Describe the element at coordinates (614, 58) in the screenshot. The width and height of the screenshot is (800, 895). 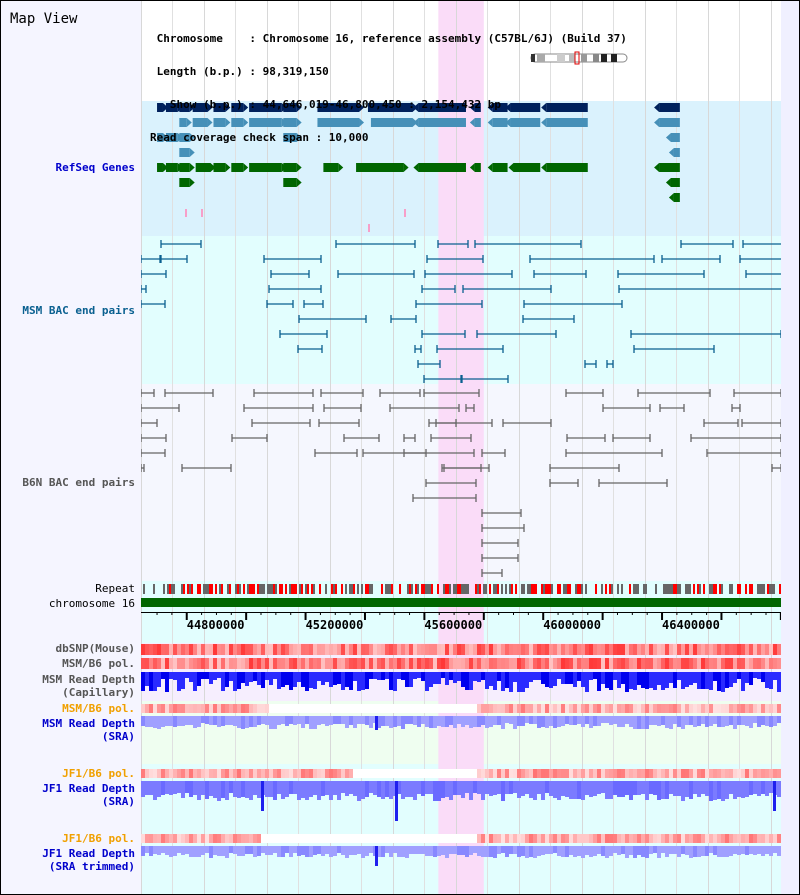
I see `ideogram-band` at that location.